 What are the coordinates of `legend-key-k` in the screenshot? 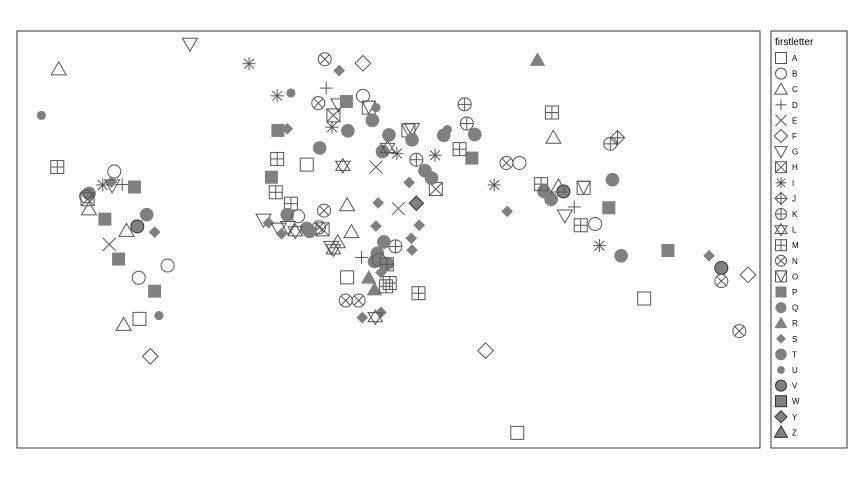 It's located at (781, 214).